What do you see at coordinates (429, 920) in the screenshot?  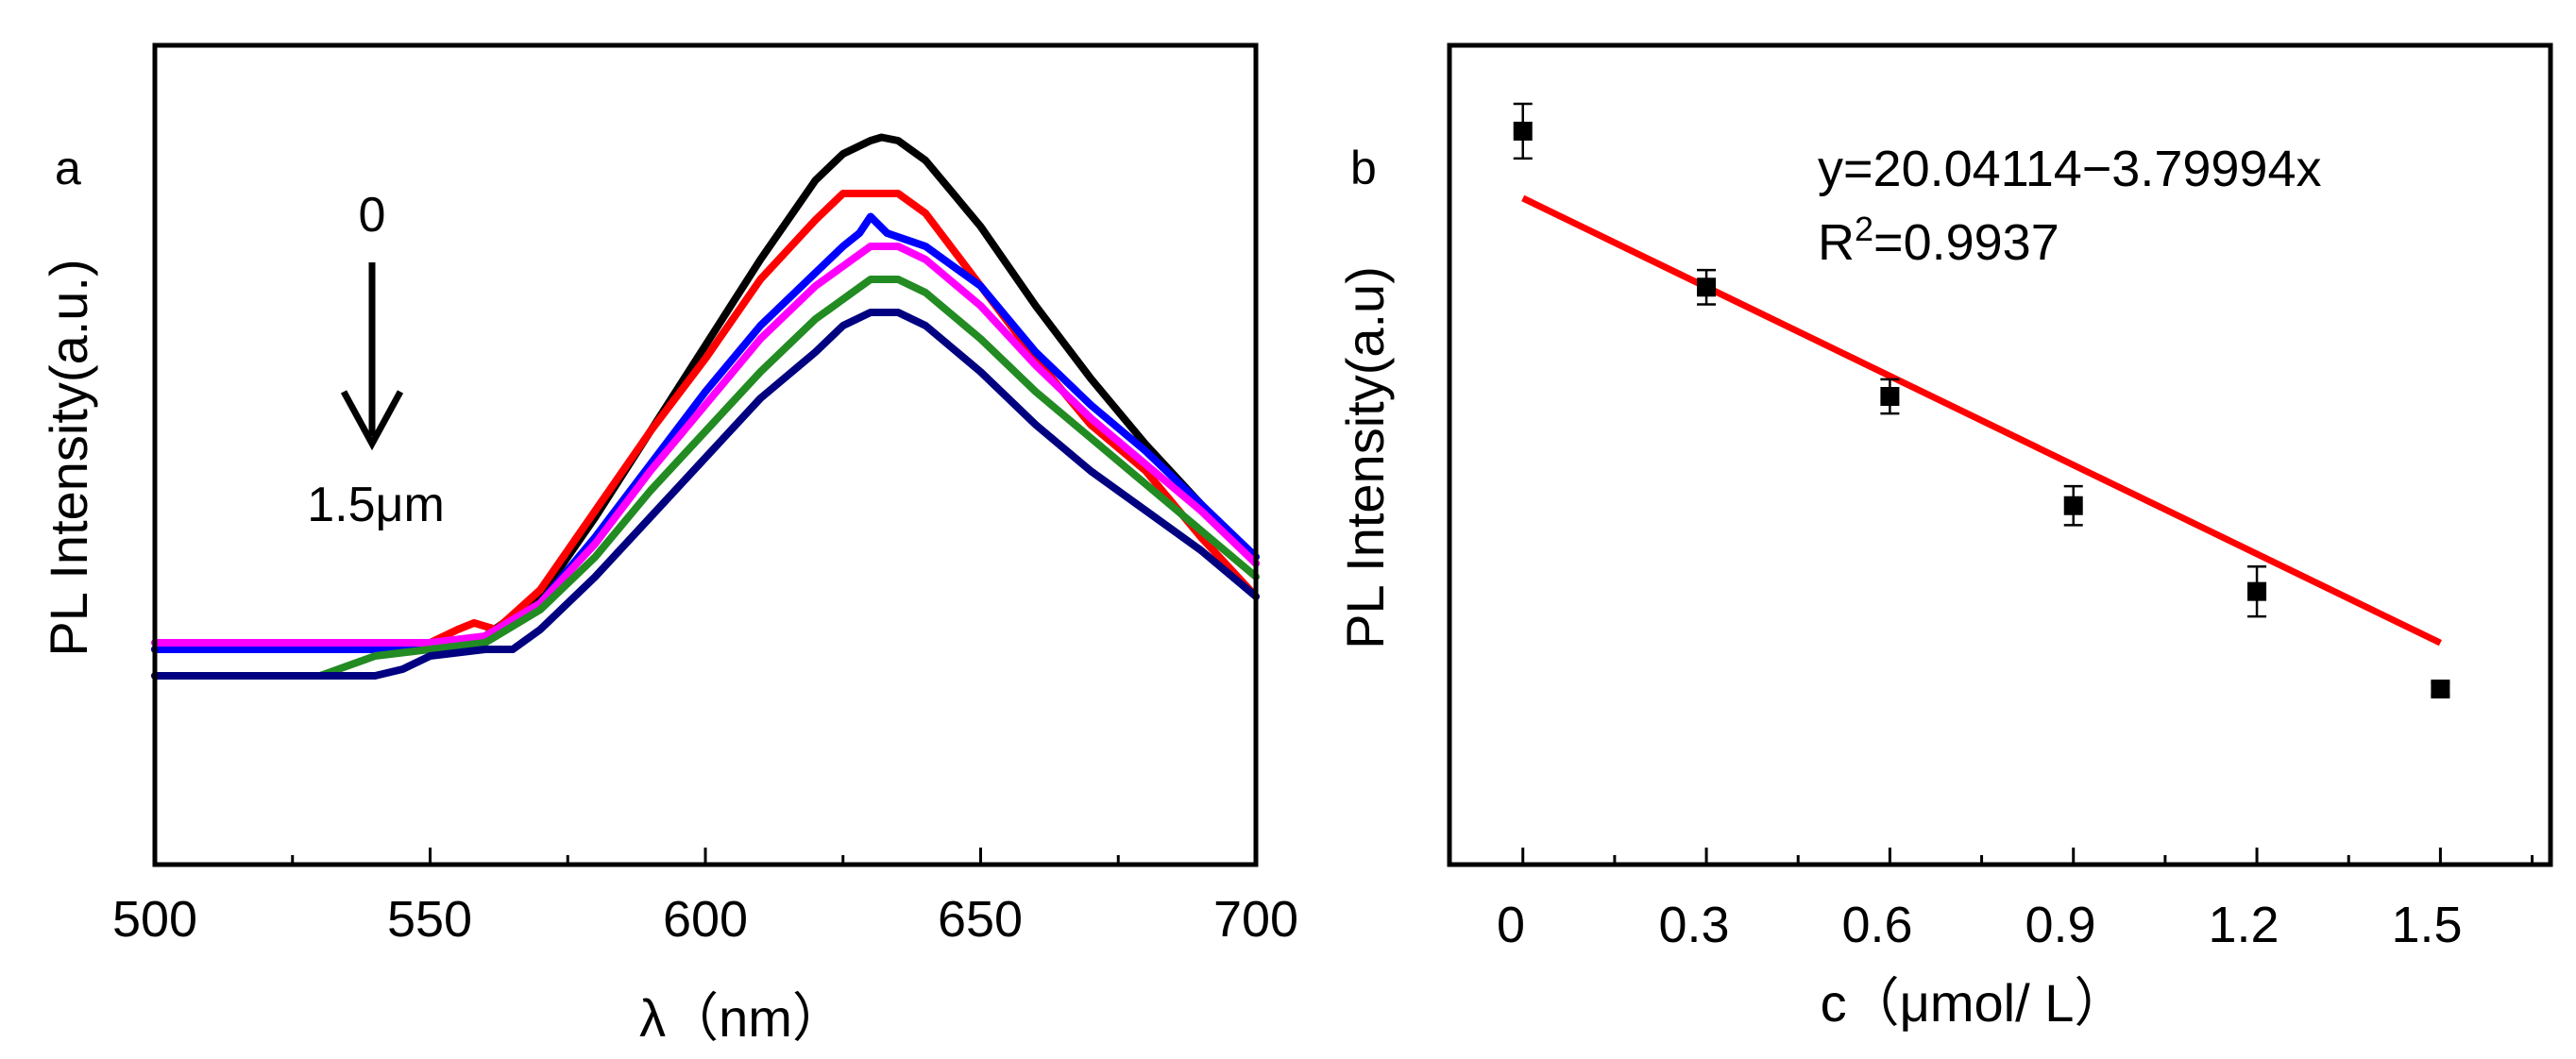 I see `panel-a-tick-label: 550` at bounding box center [429, 920].